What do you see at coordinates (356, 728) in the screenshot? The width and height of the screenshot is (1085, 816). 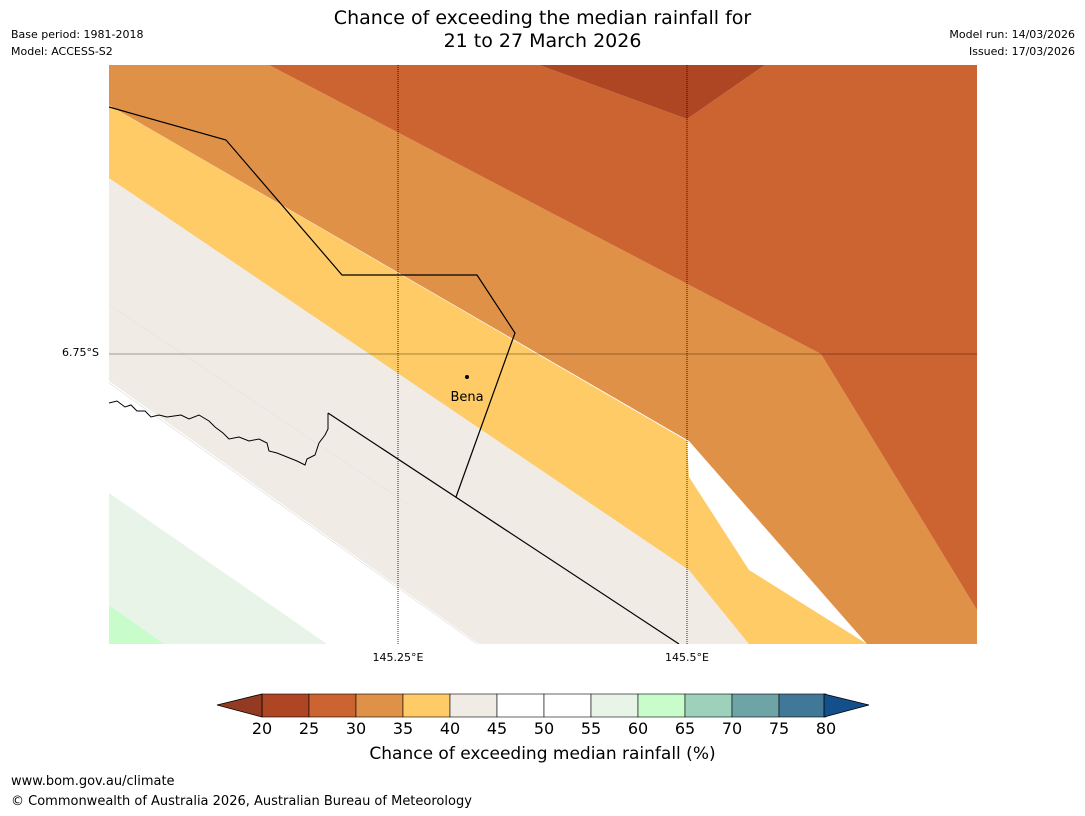 I see `colorbar-tick-label: 30` at bounding box center [356, 728].